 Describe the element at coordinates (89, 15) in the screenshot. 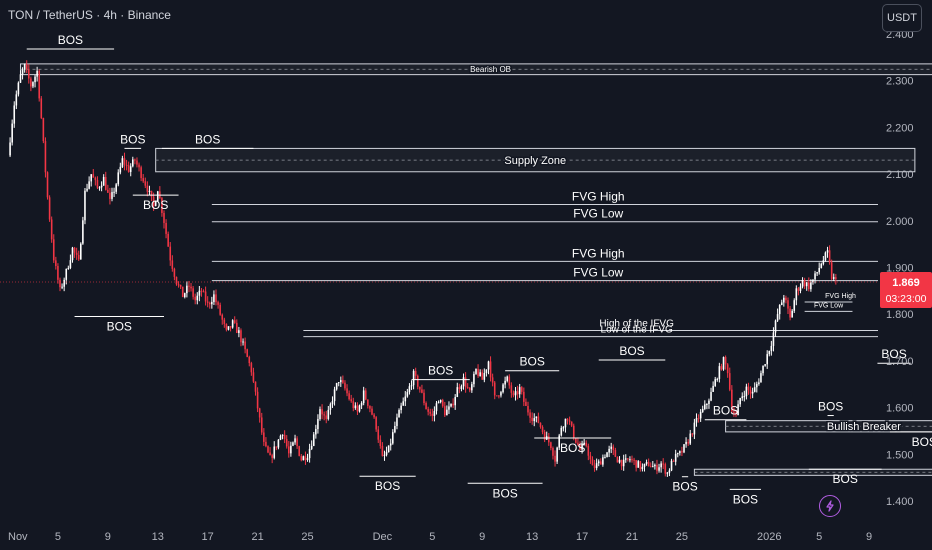

I see `symbol-title: TON / TetherUS · 4h · Binance` at that location.